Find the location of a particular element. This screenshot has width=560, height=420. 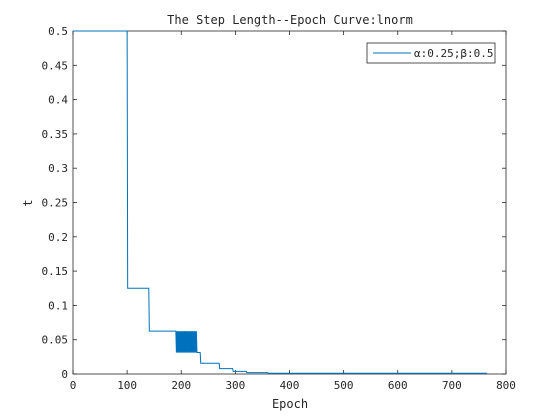

y-tick-label: 0.15 is located at coordinates (55, 271).